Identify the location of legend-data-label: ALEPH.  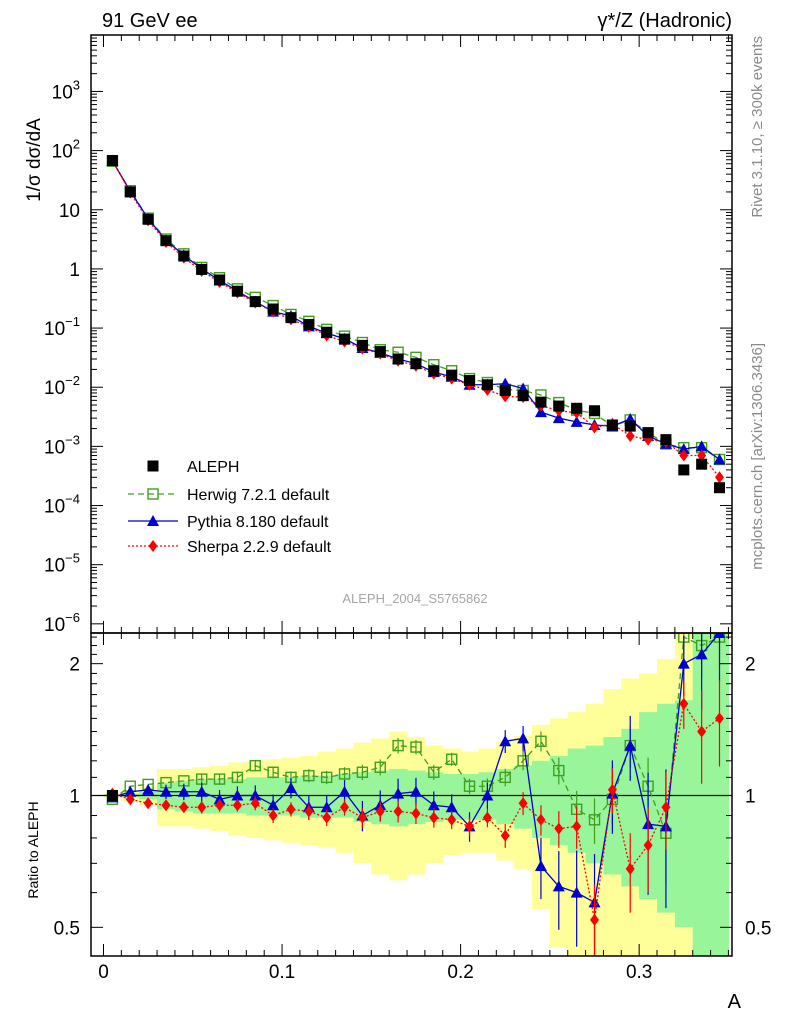
(213, 467).